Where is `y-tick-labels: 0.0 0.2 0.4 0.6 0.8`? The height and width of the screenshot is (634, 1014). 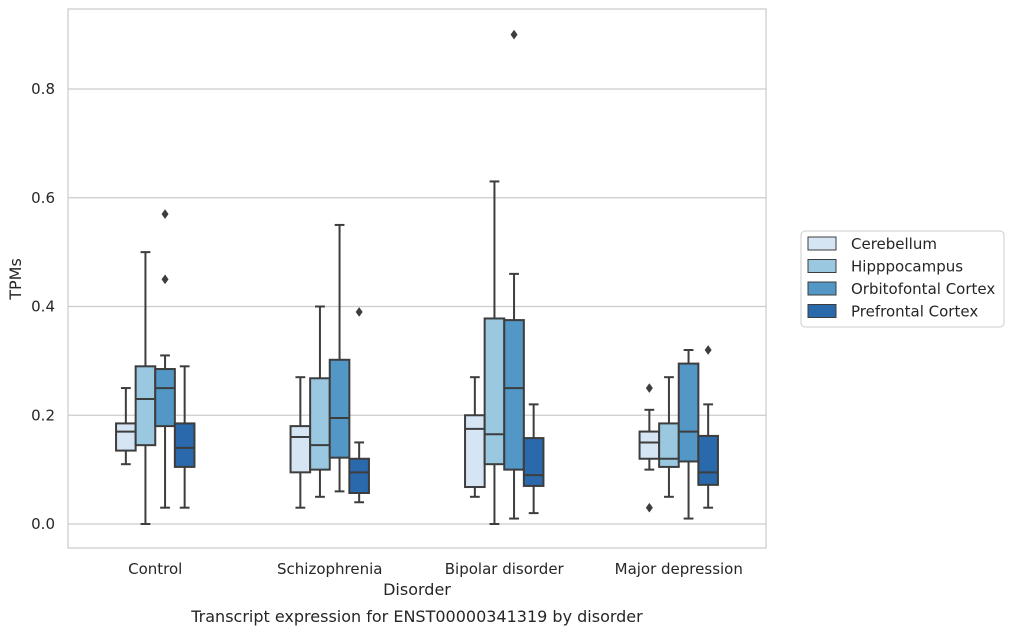
y-tick-labels: 0.0 0.2 0.4 0.6 0.8 is located at coordinates (43, 306).